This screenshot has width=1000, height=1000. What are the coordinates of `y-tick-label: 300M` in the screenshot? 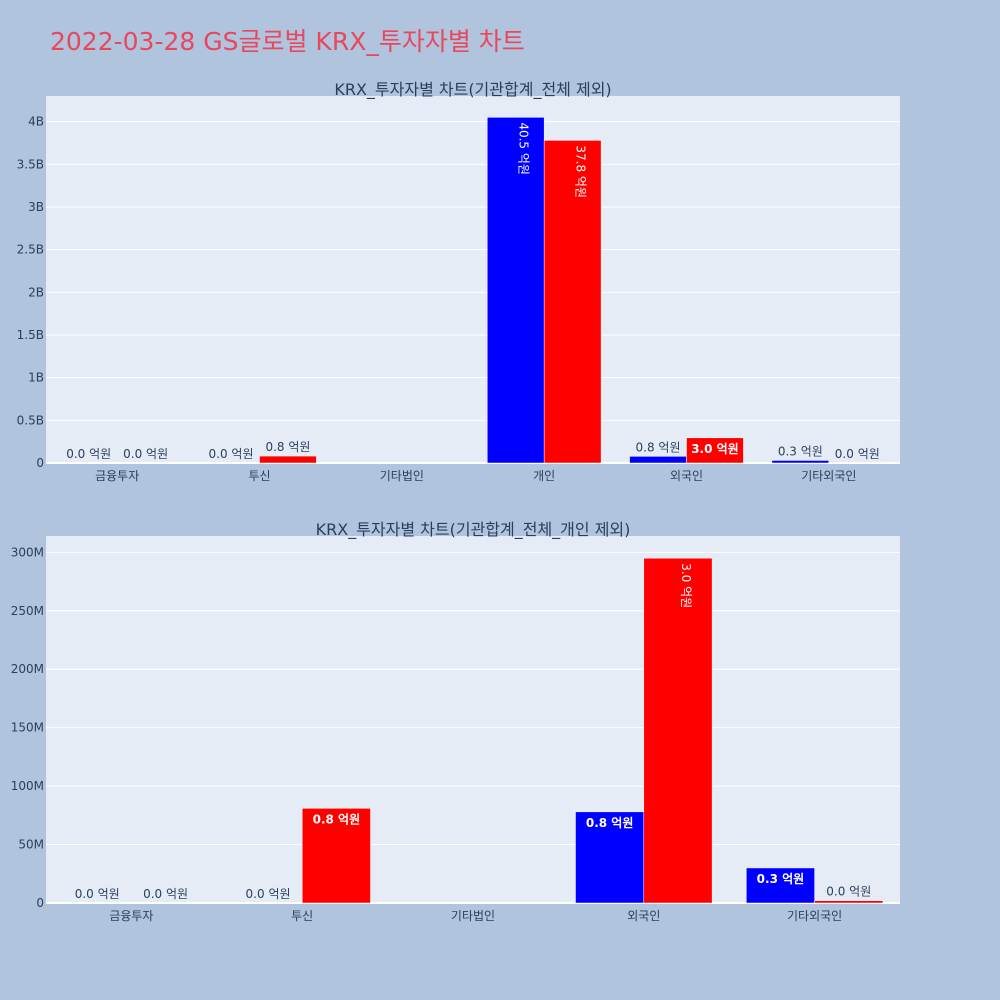 It's located at (27, 552).